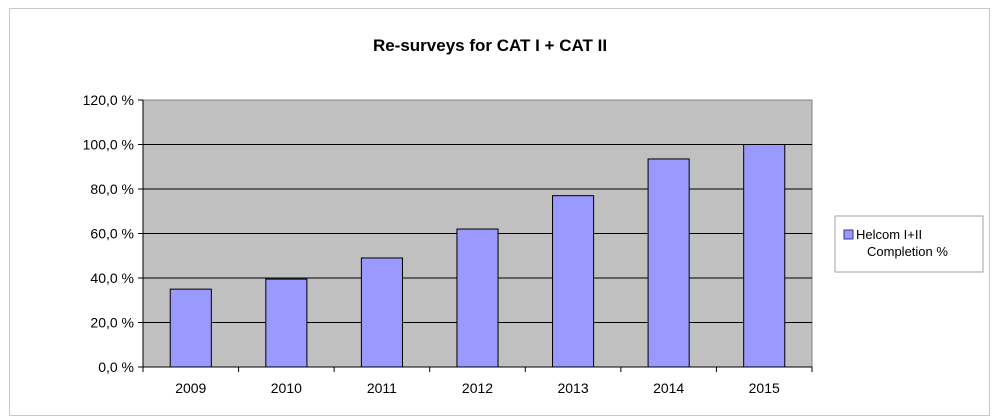 This screenshot has width=993, height=418. I want to click on bar-2015, so click(764, 256).